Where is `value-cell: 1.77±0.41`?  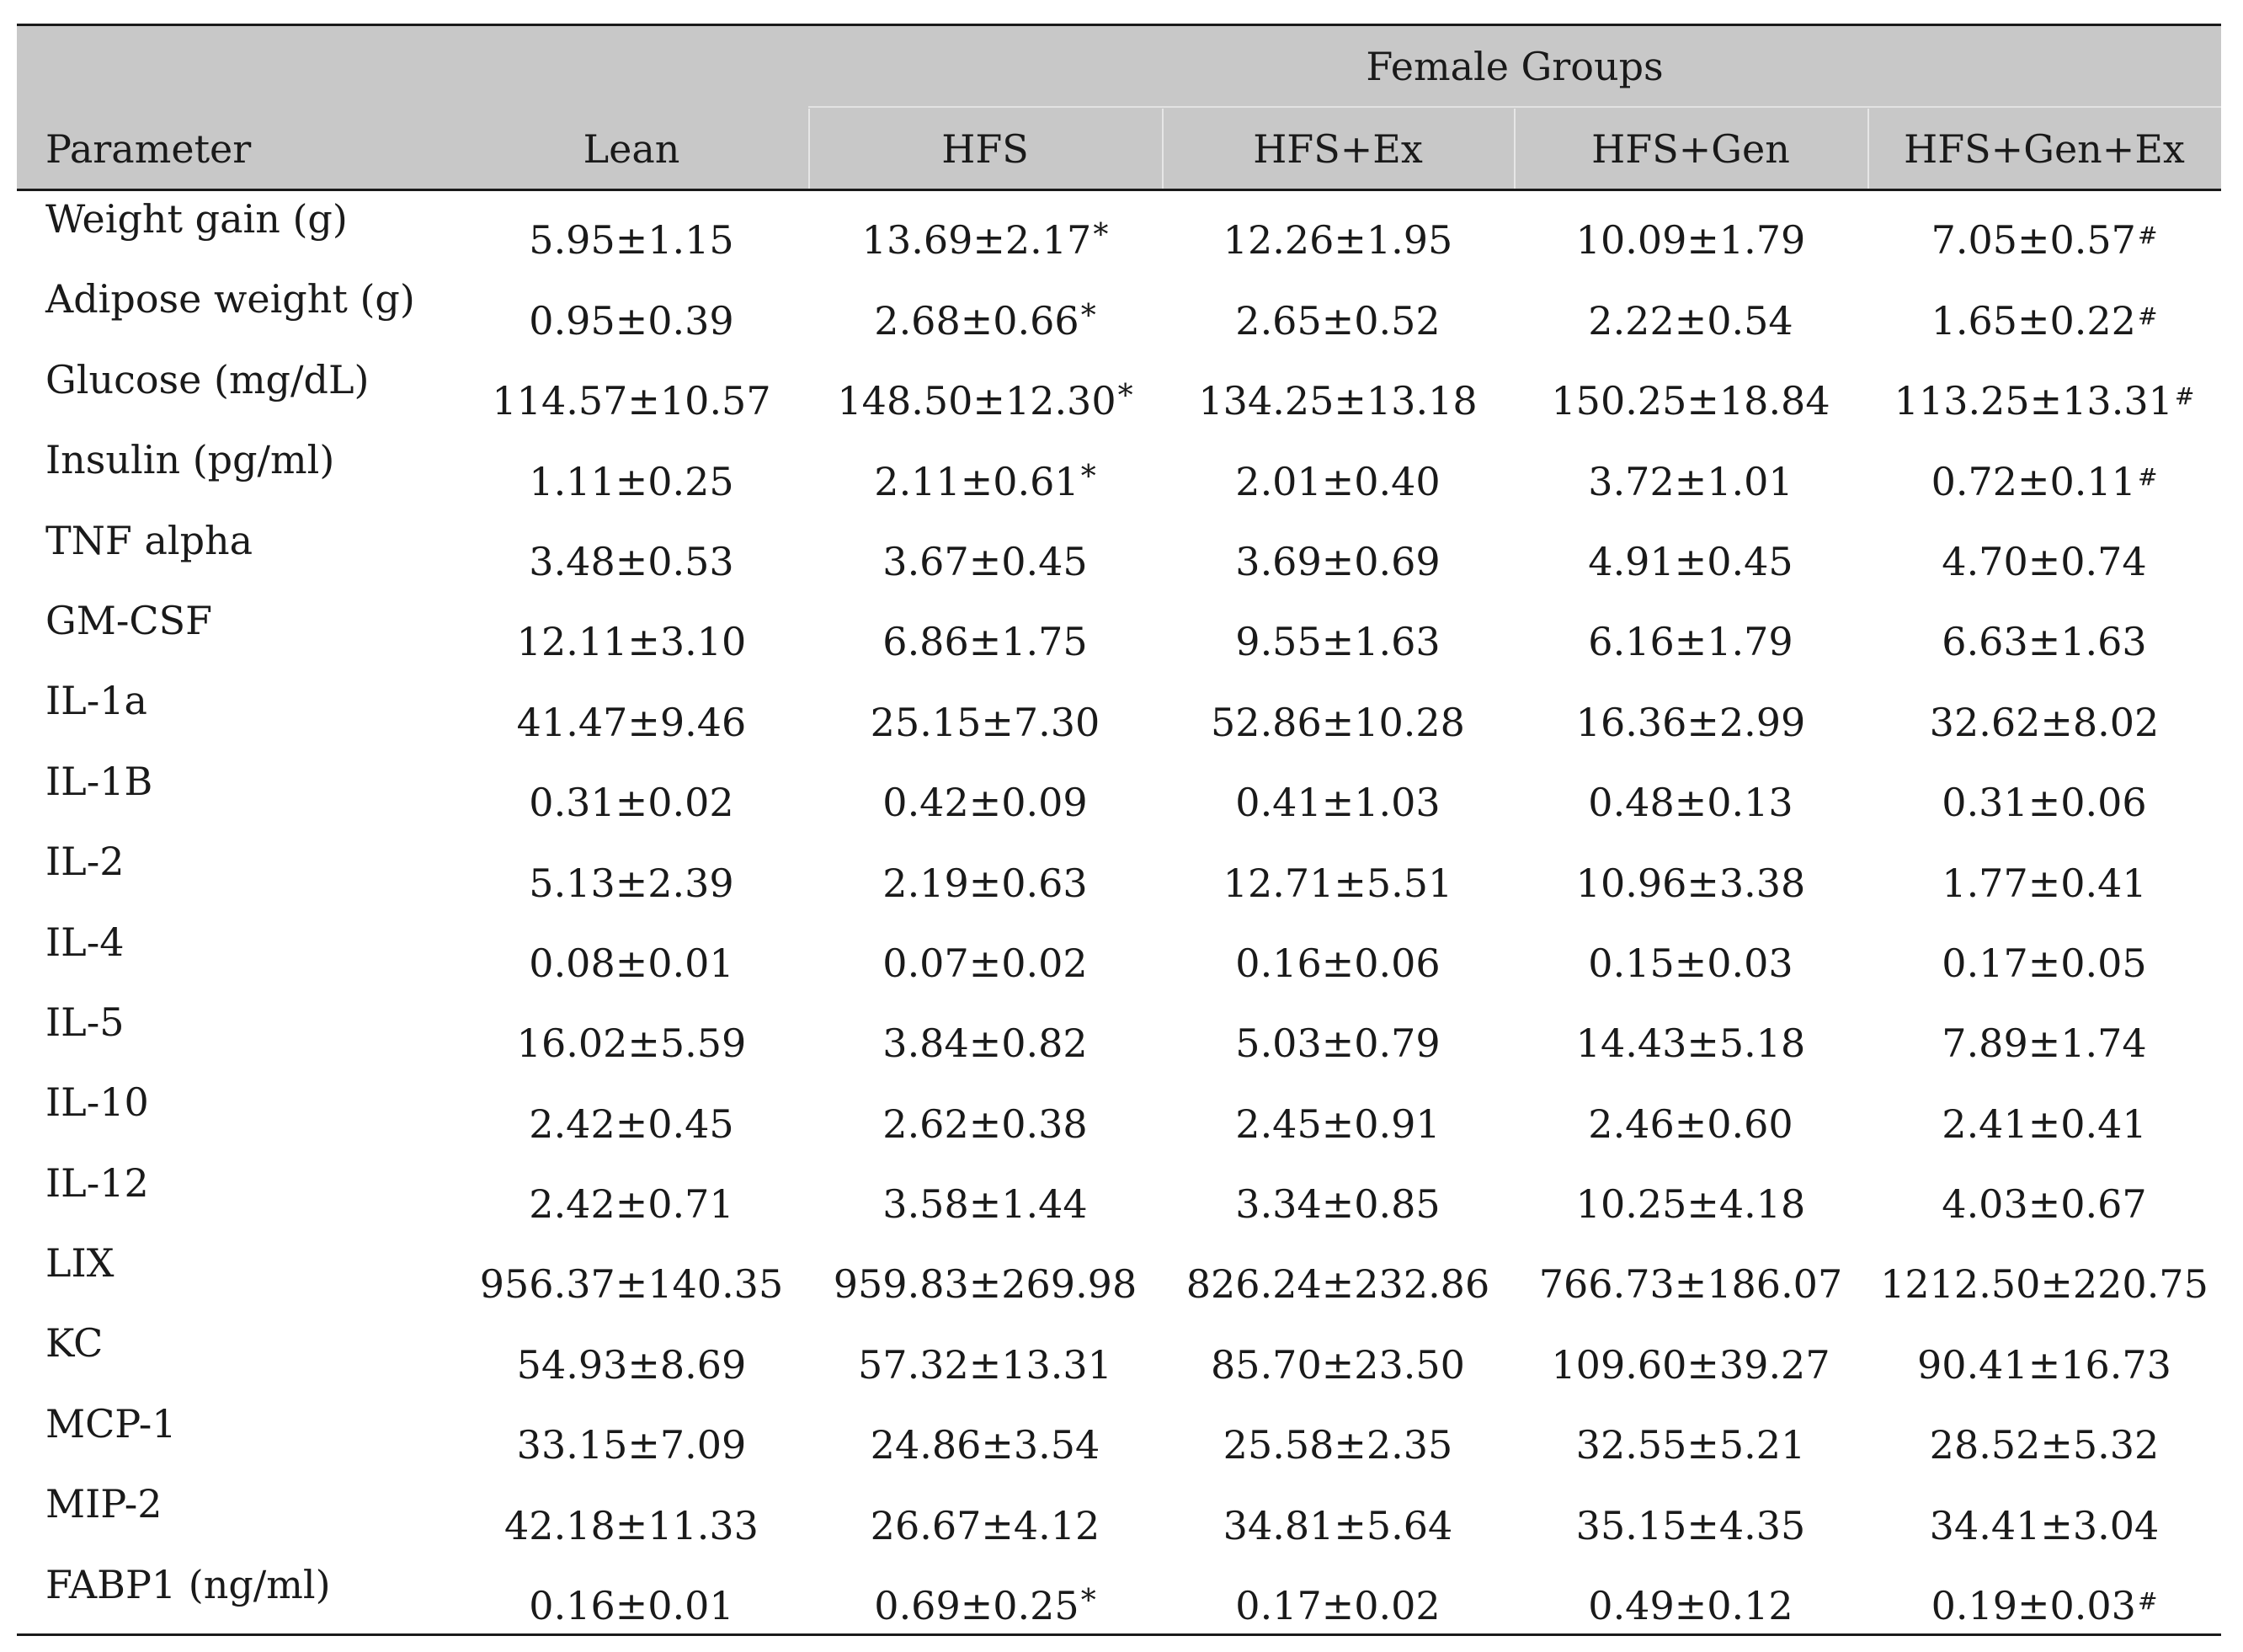 value-cell: 1.77±0.41 is located at coordinates (2044, 874).